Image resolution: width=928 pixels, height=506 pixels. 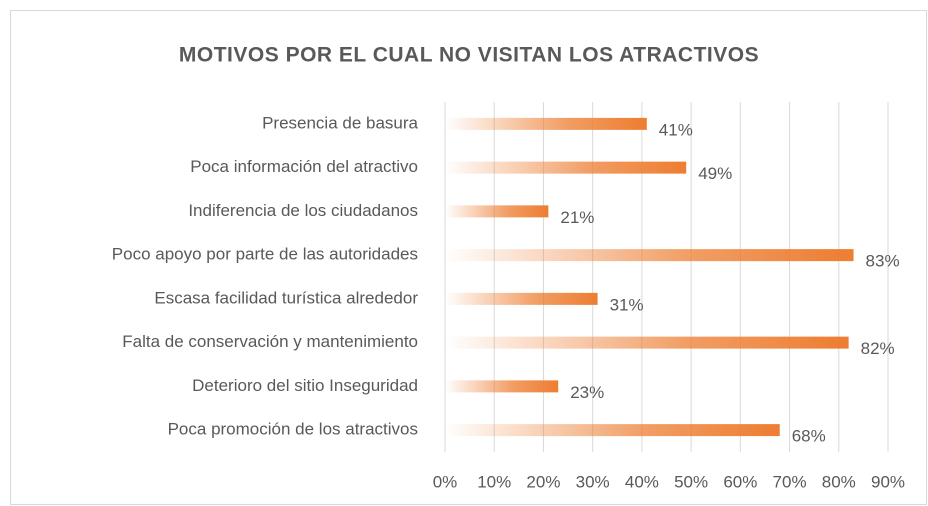 I want to click on data-label: 41%, so click(x=676, y=129).